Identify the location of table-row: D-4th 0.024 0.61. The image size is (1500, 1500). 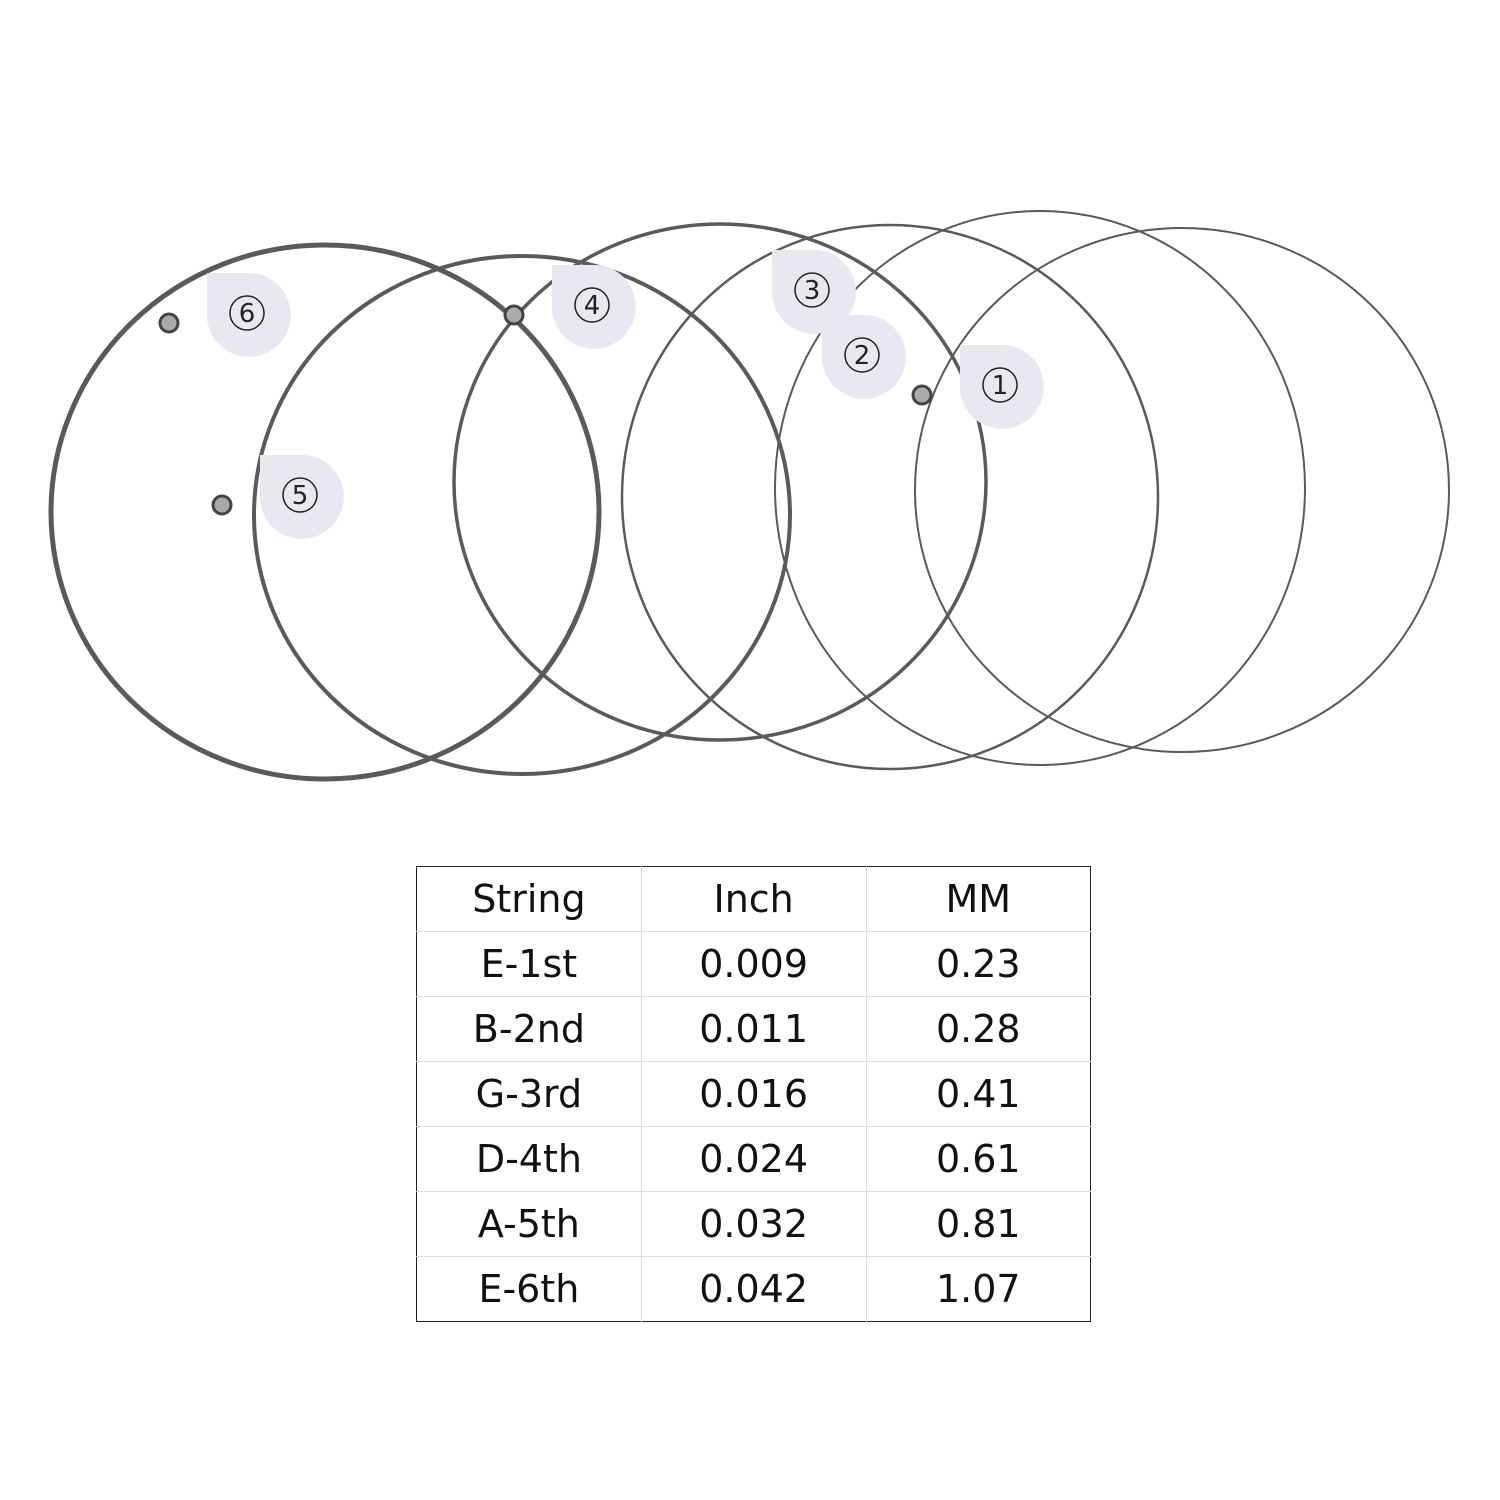
(753, 1159).